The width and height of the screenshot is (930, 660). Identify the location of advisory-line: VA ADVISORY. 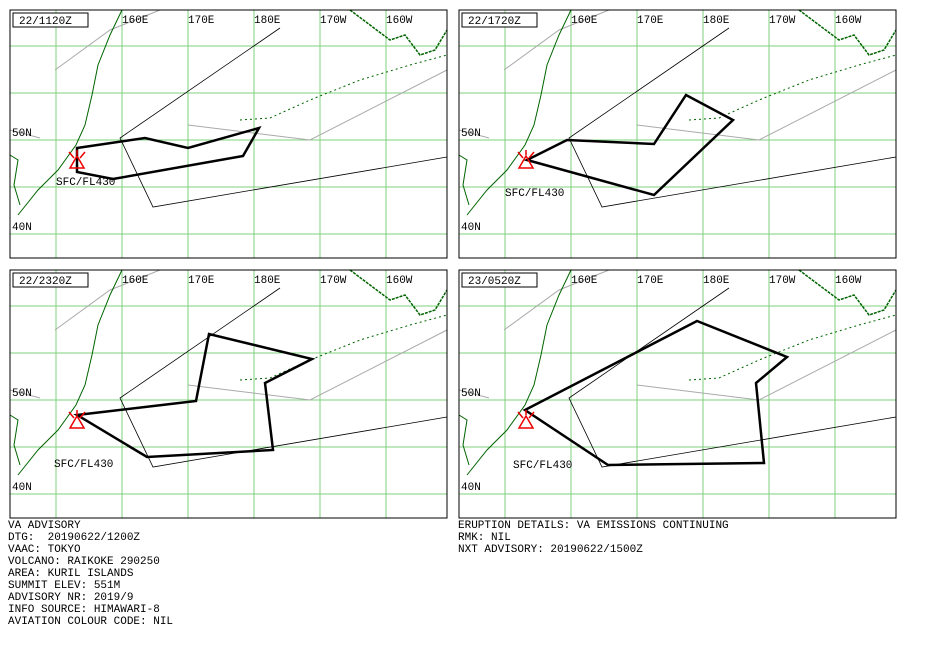
(44, 526).